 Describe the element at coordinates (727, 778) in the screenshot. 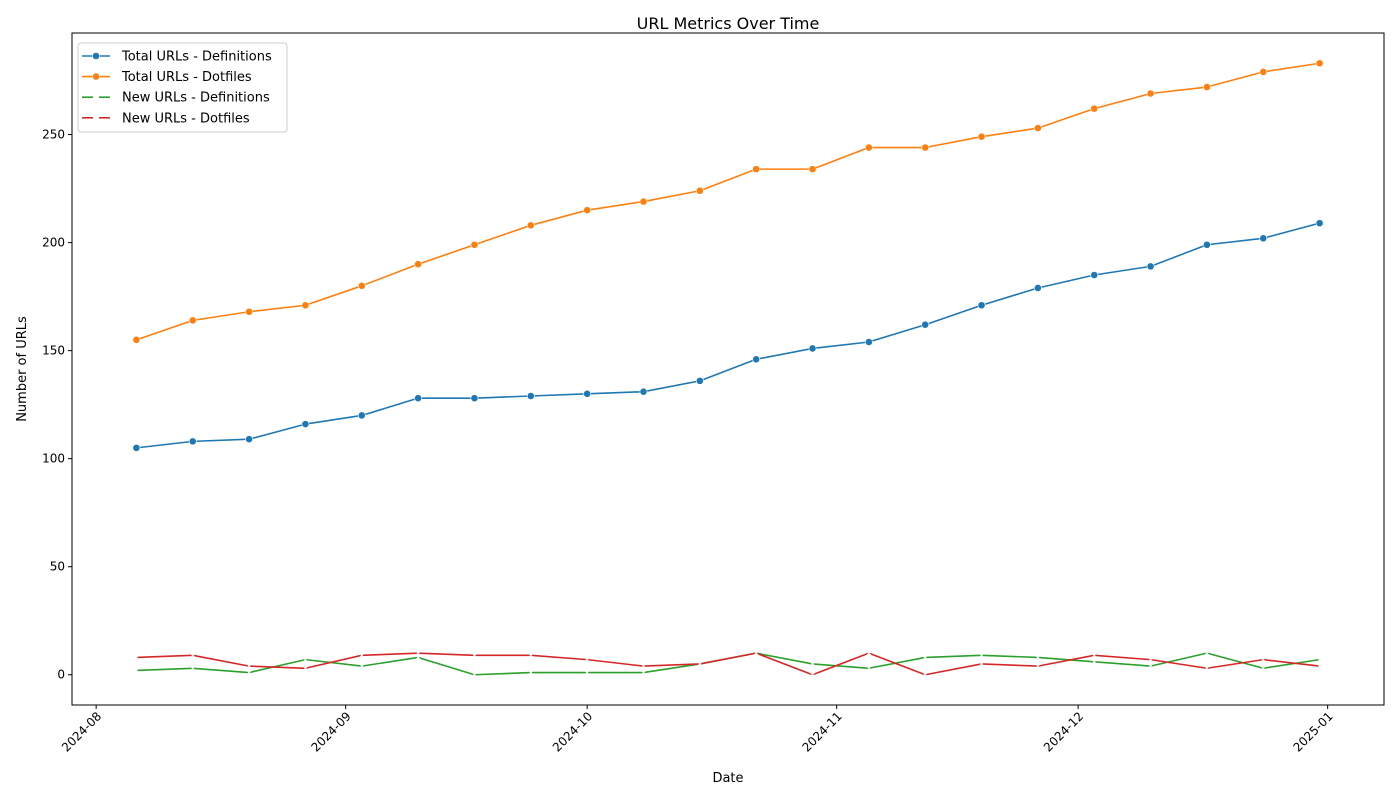

I see `x-axis-title: Date` at that location.